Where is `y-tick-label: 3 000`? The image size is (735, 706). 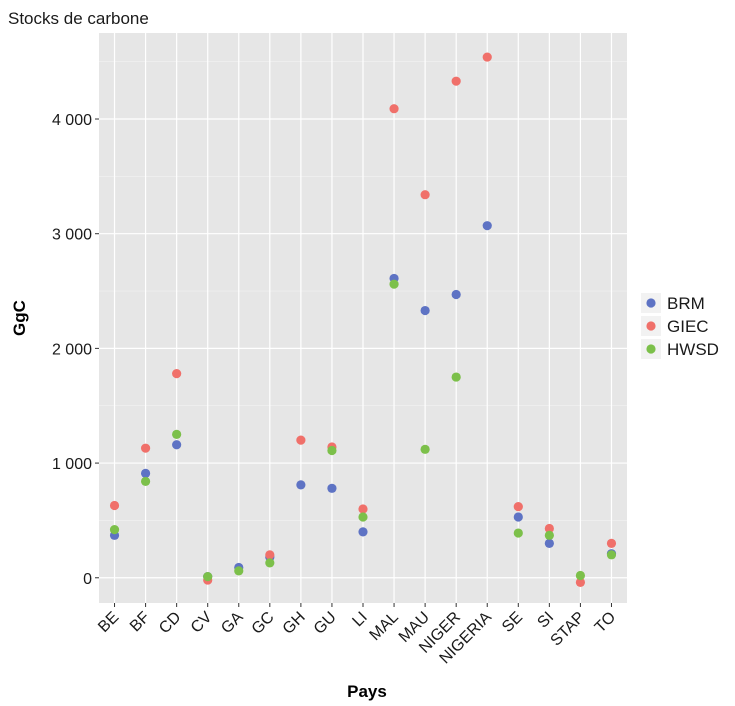 y-tick-label: 3 000 is located at coordinates (72, 235).